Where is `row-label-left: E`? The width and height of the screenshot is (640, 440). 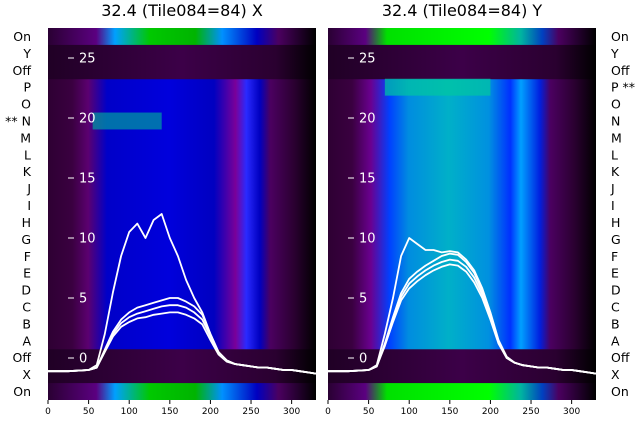 row-label-left: E is located at coordinates (27, 273).